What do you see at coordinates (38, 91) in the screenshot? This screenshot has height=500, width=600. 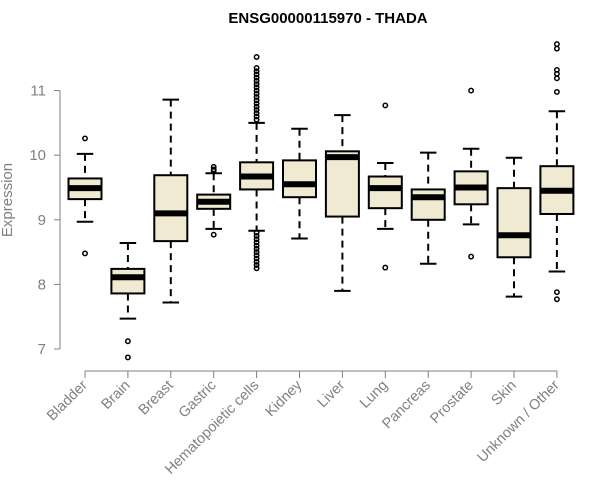 I see `y-tick-label: 11` at bounding box center [38, 91].